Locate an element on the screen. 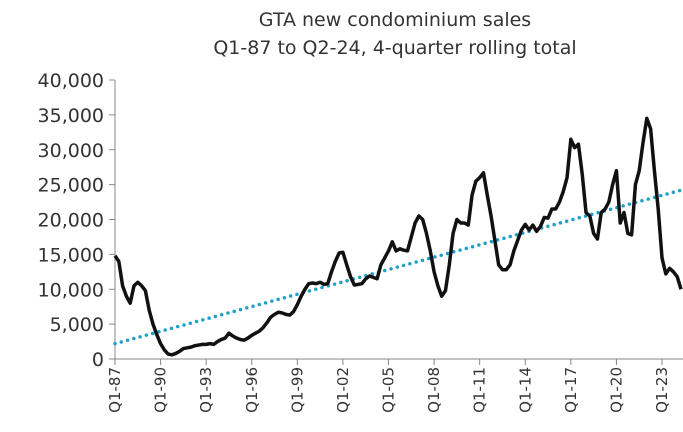 The image size is (683, 432). x-tick-label: Q1-23 is located at coordinates (662, 390).